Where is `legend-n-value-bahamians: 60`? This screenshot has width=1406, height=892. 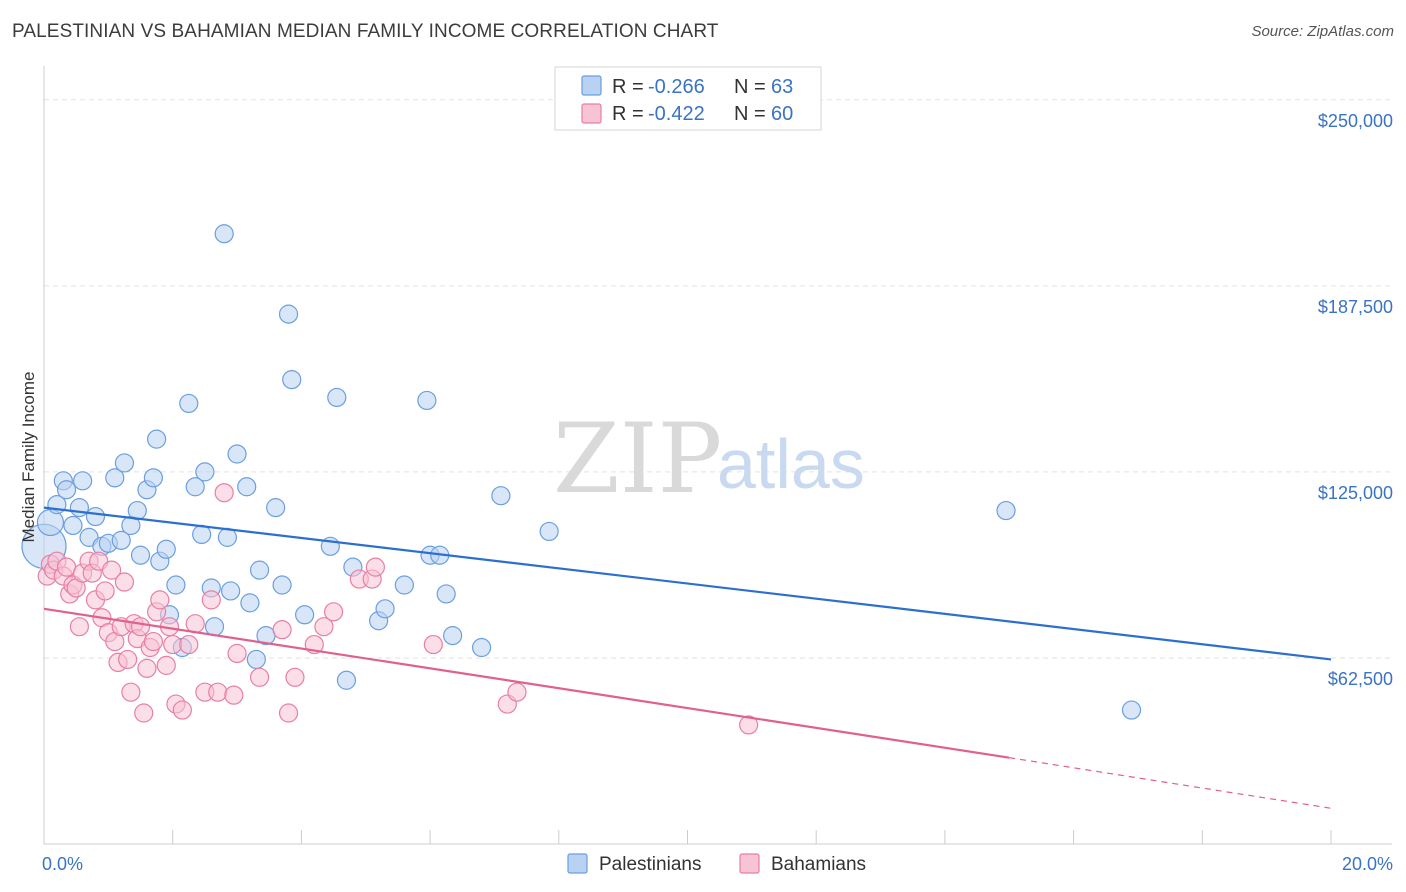
legend-n-value-bahamians: 60 is located at coordinates (782, 114).